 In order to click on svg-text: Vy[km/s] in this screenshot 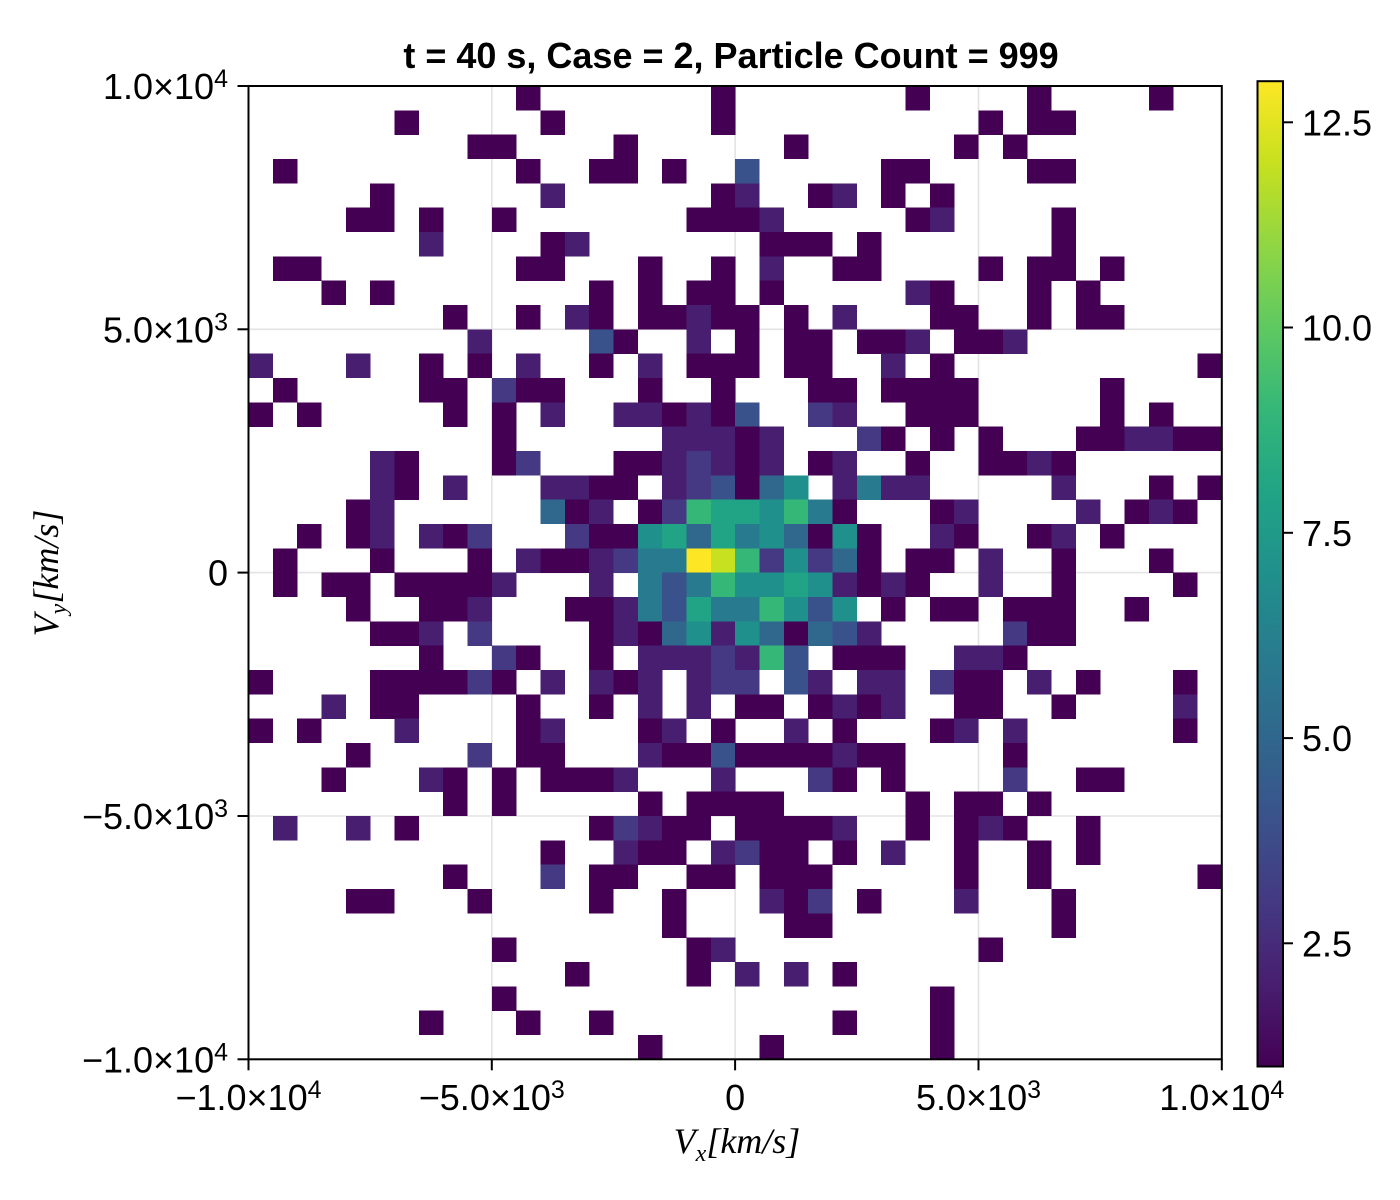, I will do `click(49, 573)`.